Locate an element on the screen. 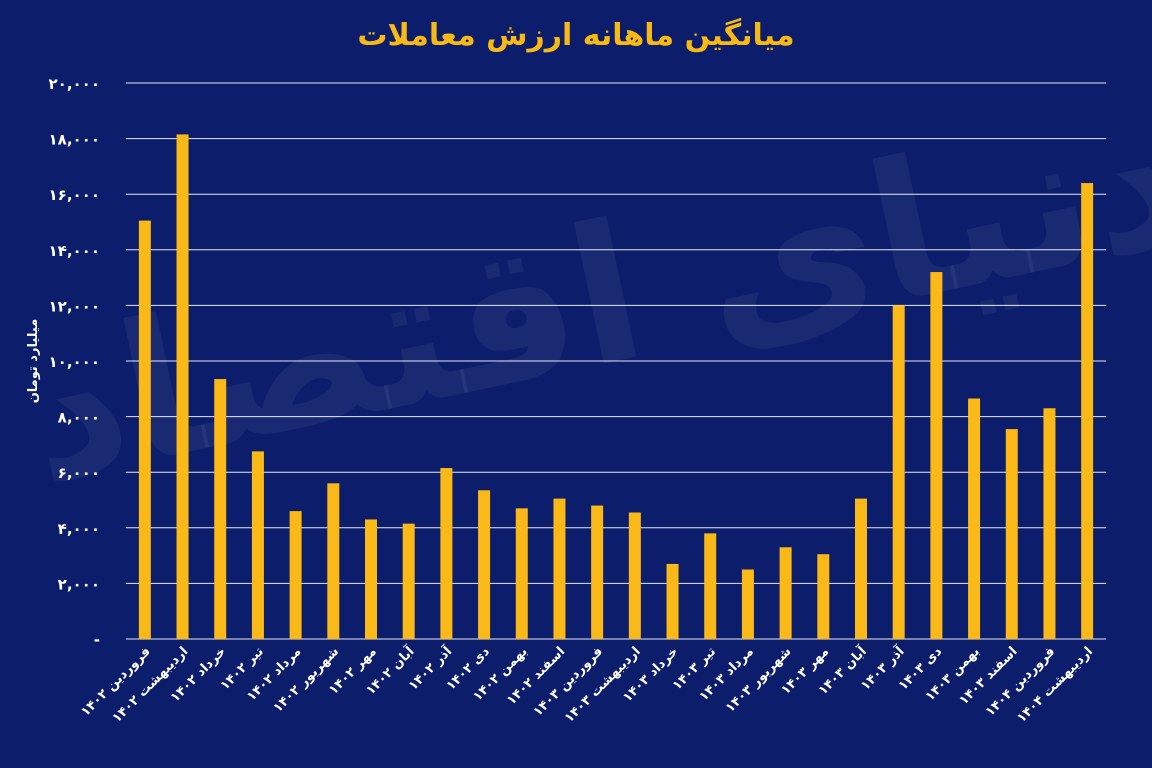  x-tick-label: شهریور ۱۴۰۲ is located at coordinates (307, 680).